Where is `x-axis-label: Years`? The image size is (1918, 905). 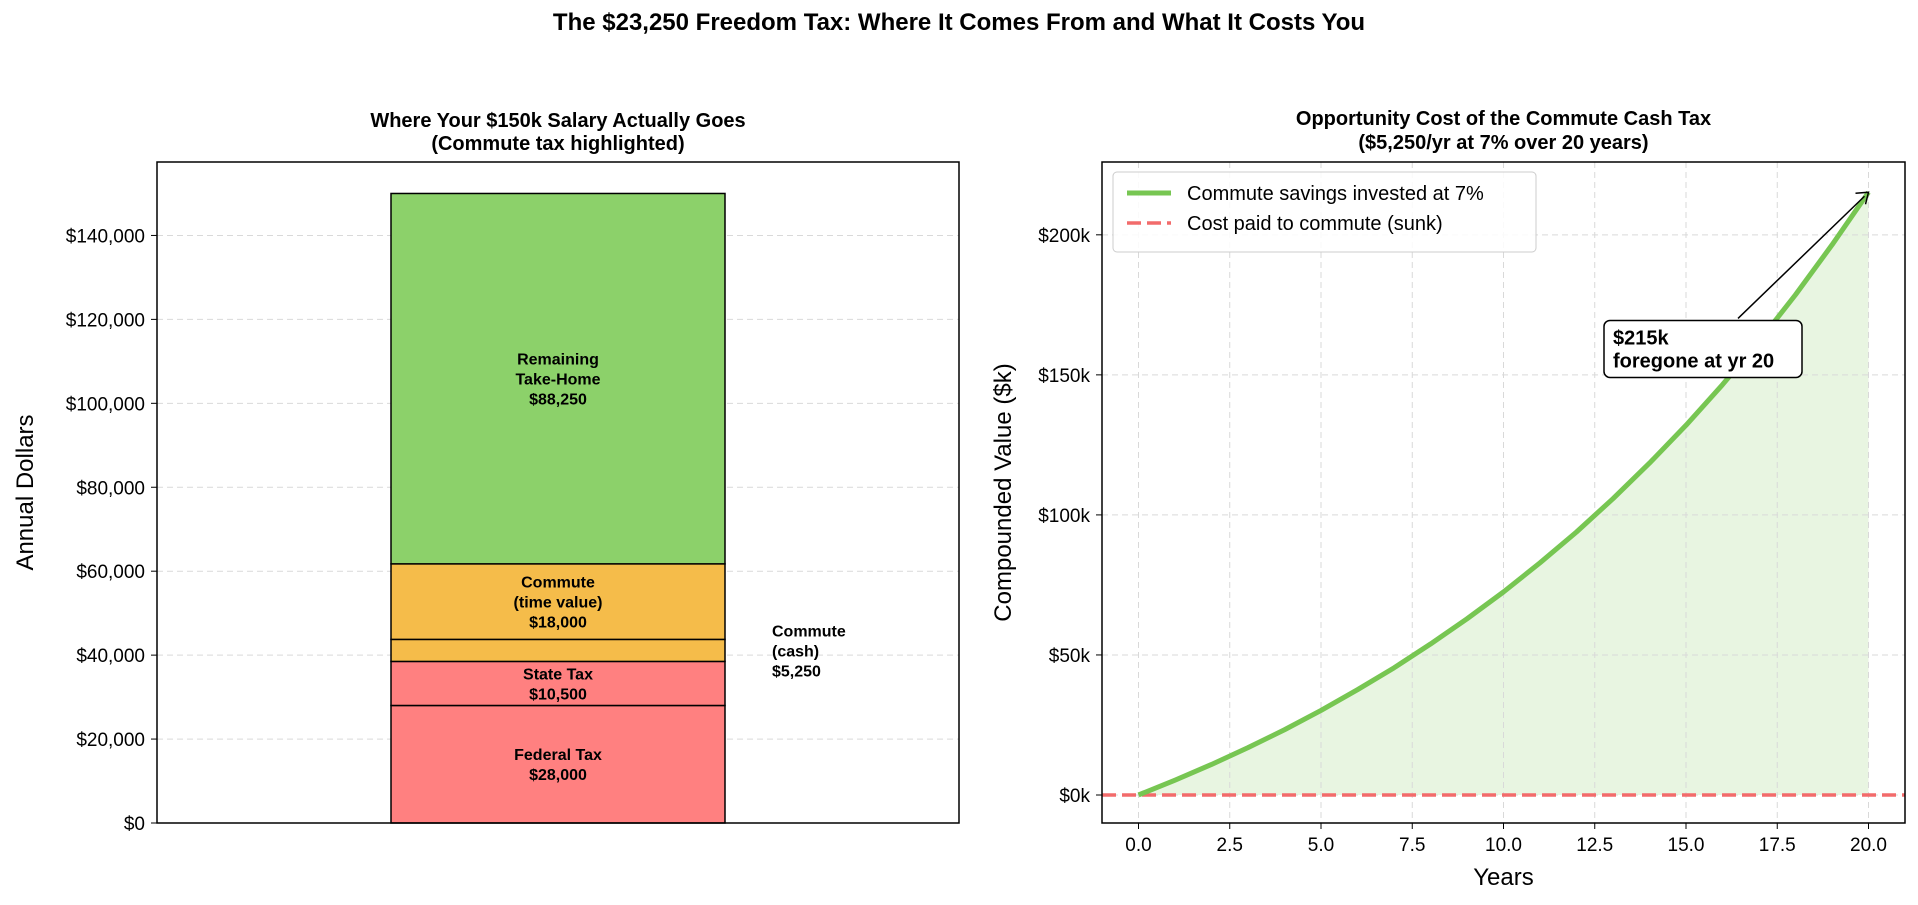 x-axis-label: Years is located at coordinates (1503, 877).